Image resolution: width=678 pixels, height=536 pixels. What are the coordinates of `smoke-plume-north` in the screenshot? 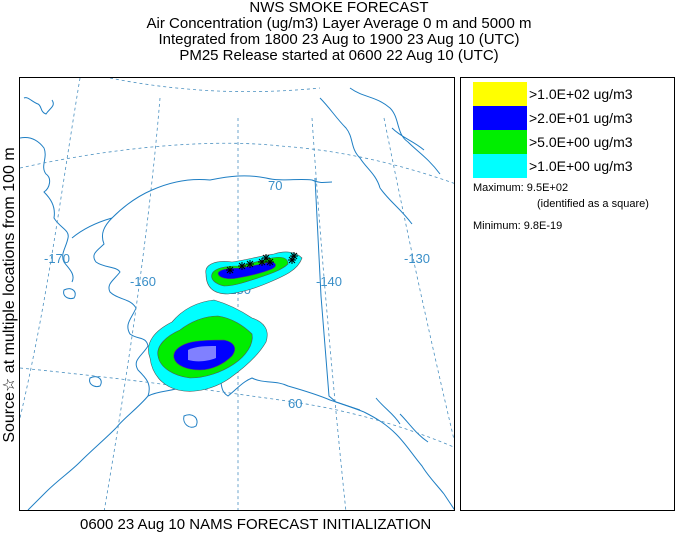 It's located at (254, 273).